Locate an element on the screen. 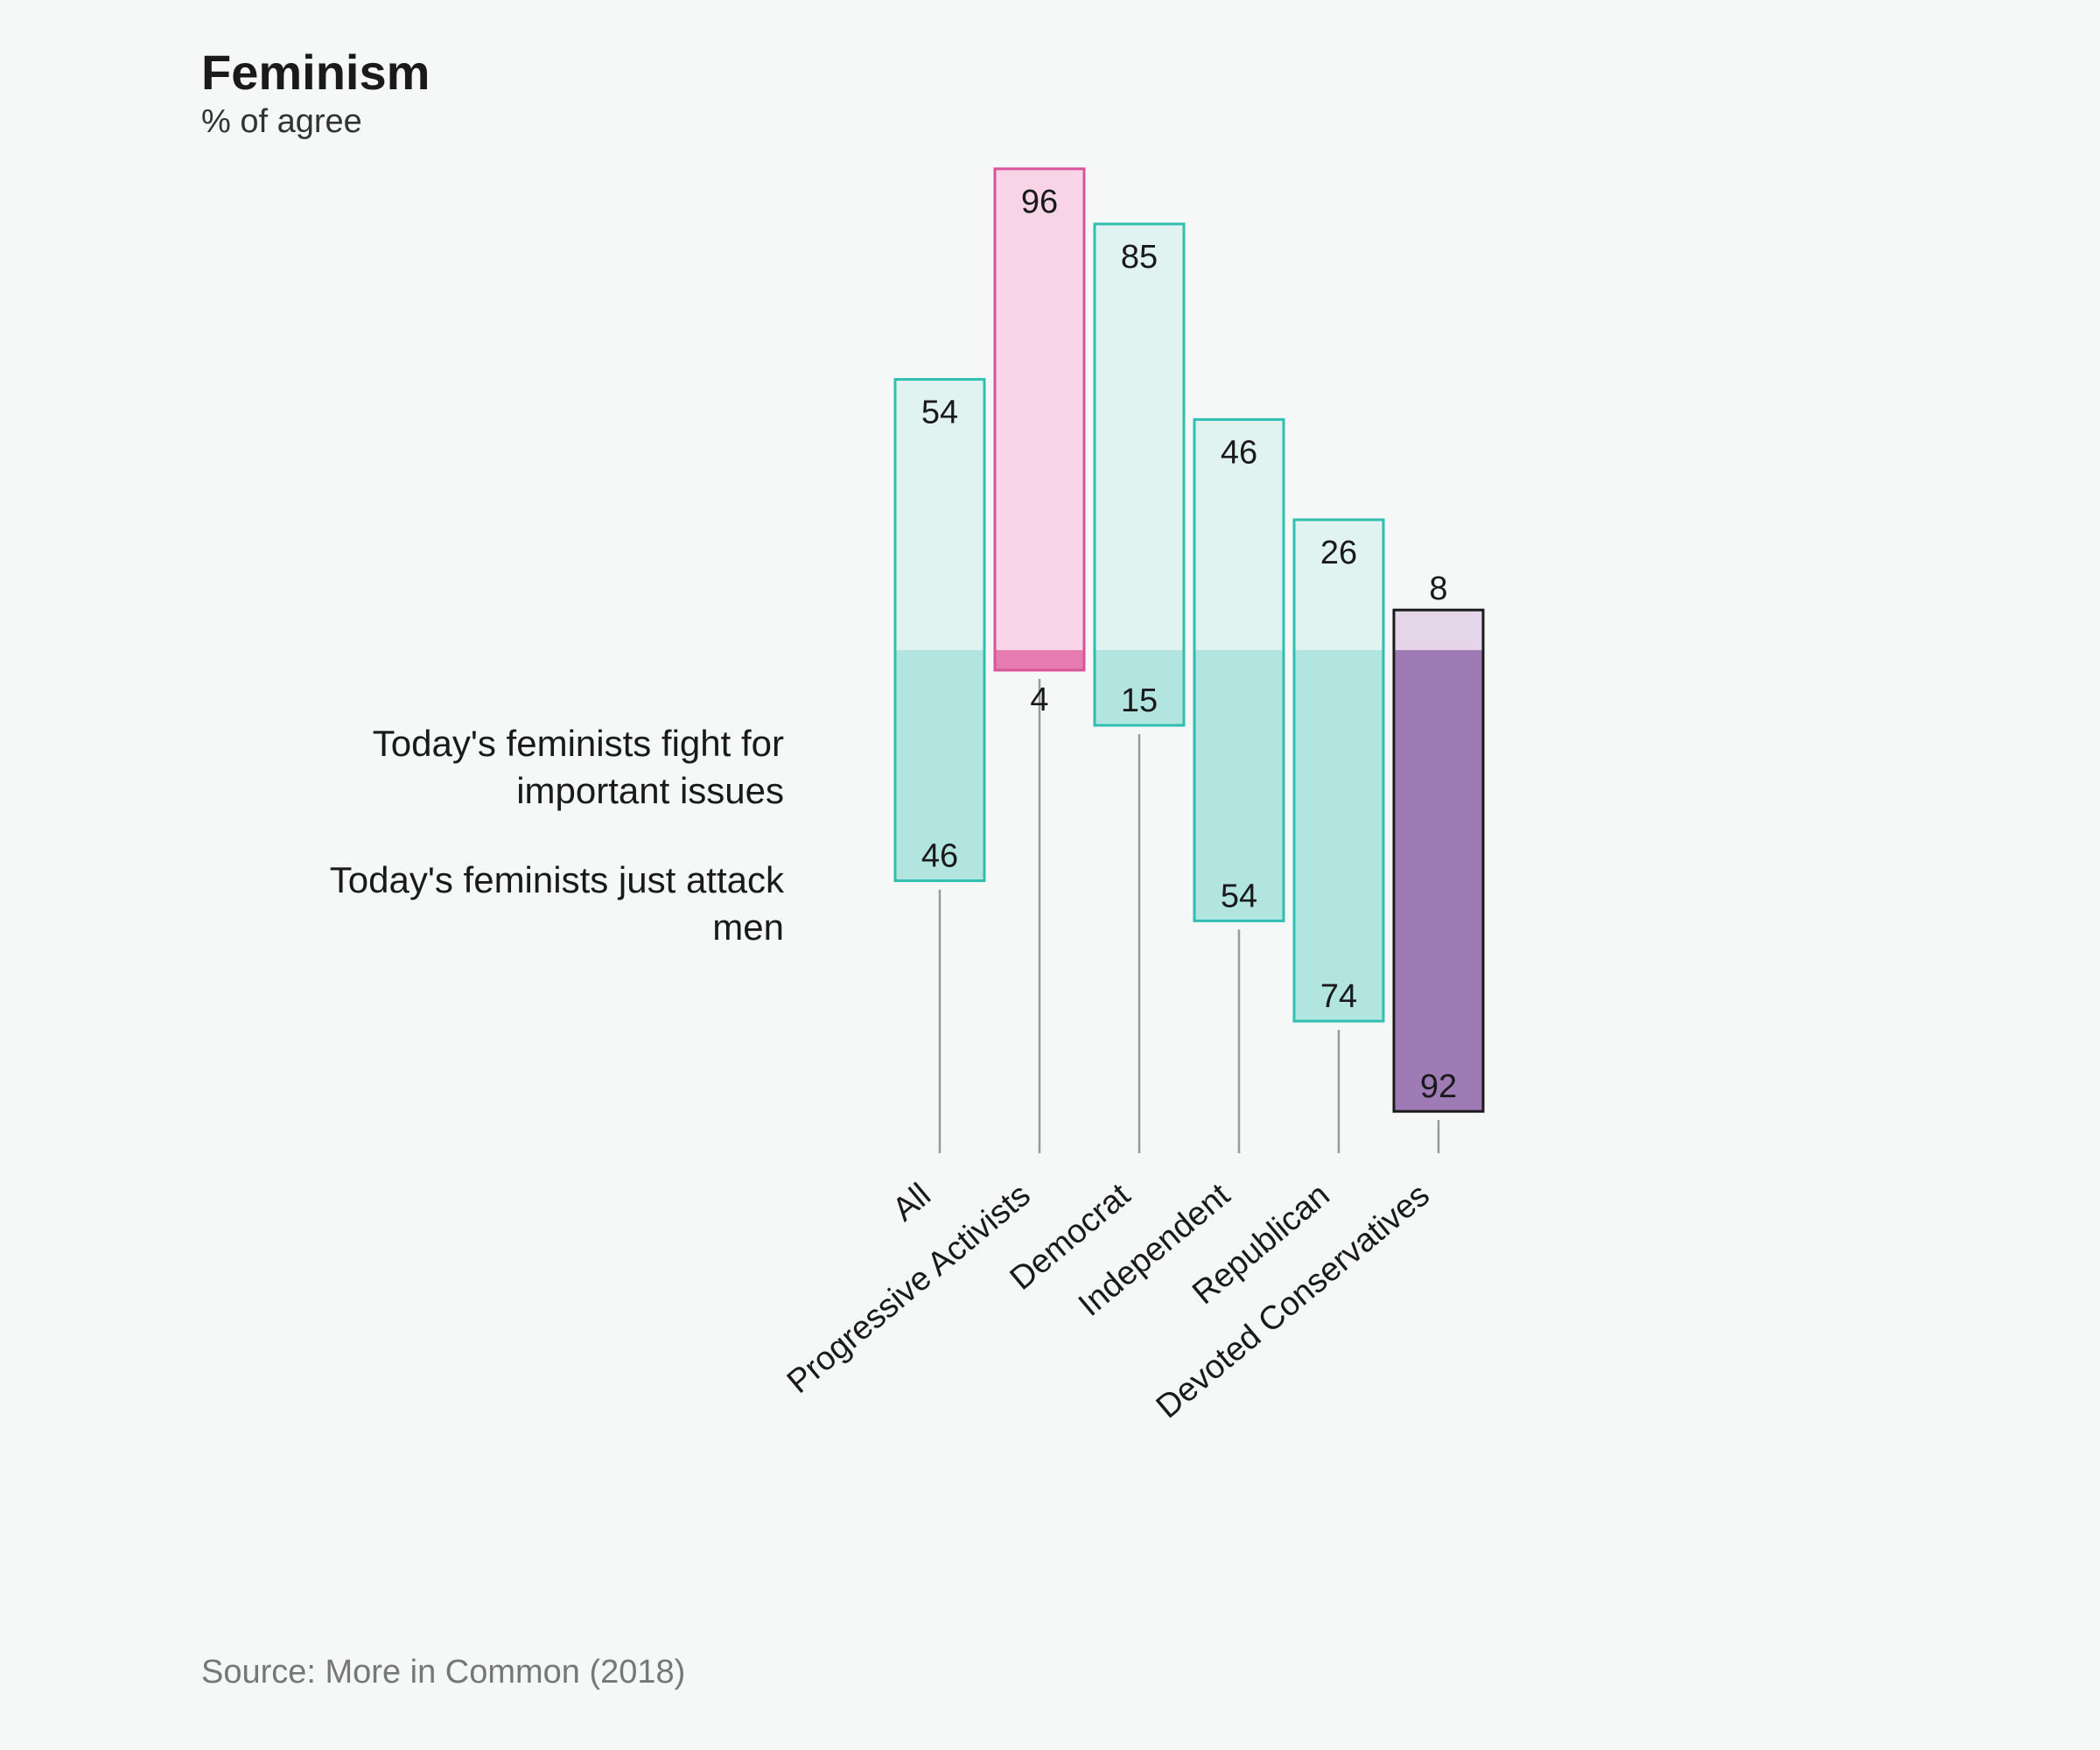 The width and height of the screenshot is (2100, 1750). data-label-attack: 46 is located at coordinates (939, 856).